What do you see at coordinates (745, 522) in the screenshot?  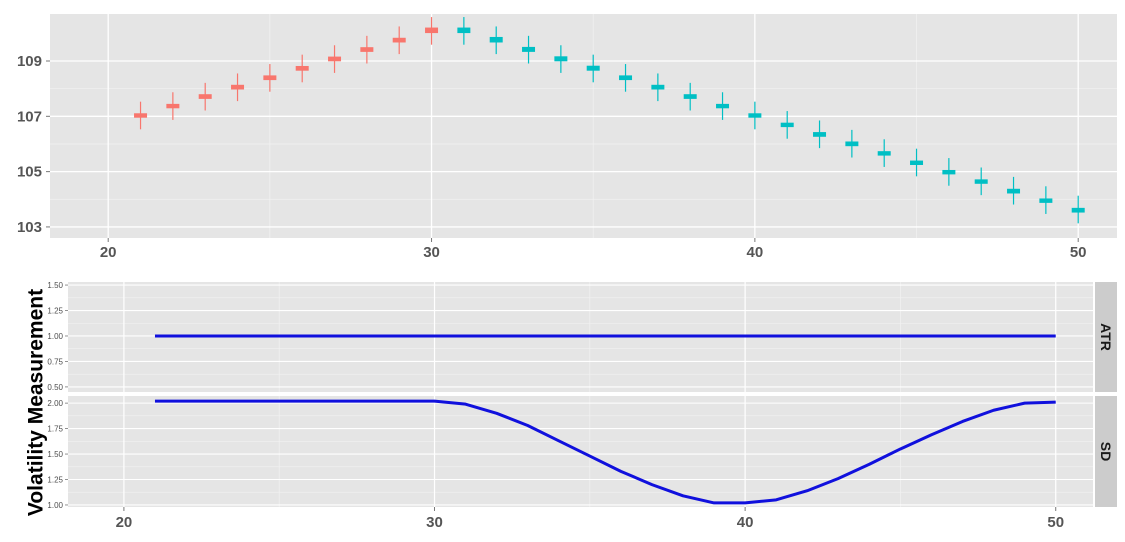 I see `vol-x-tick-label: 40` at bounding box center [745, 522].